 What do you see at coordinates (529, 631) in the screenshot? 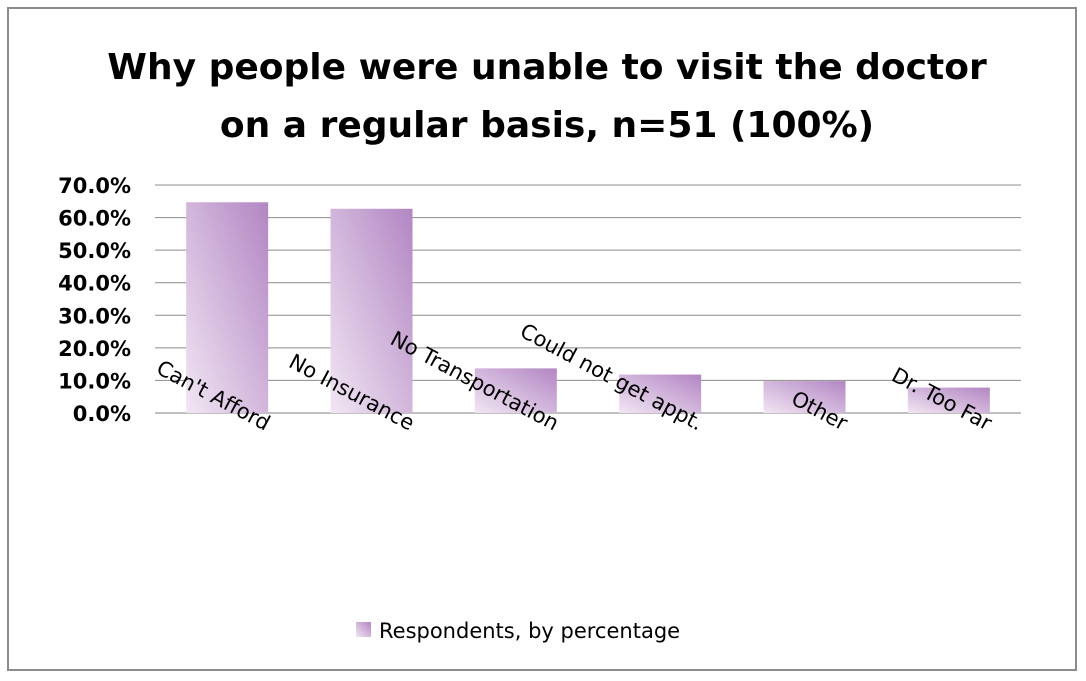
I see `legend-label: Respondents, by percentage` at bounding box center [529, 631].